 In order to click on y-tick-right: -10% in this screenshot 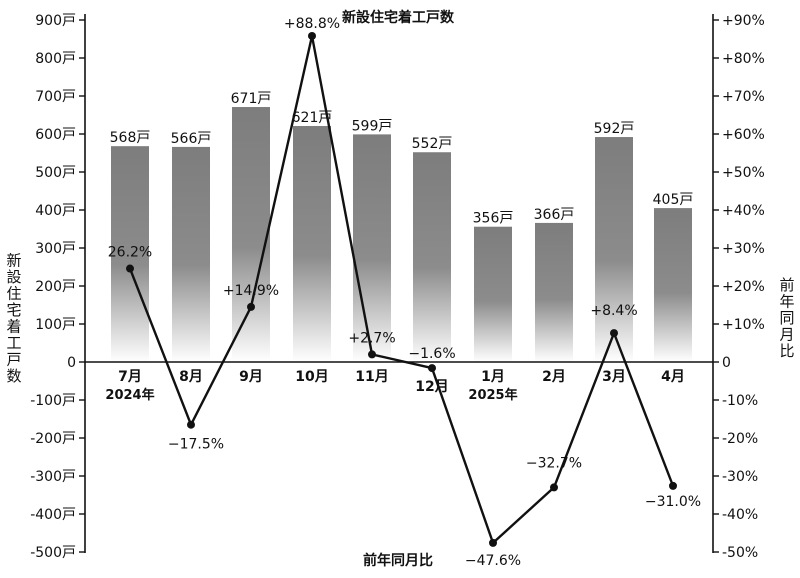, I will do `click(740, 401)`.